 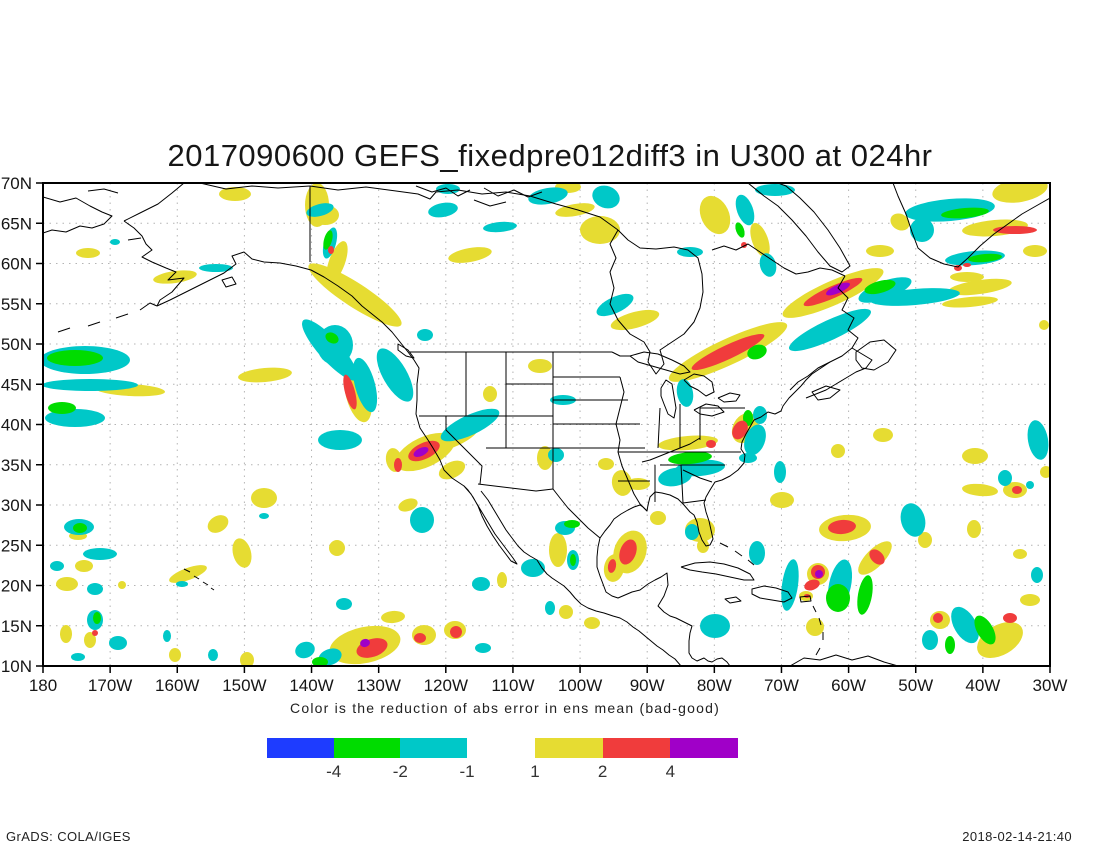 I want to click on lon-tick-label: 50W, so click(x=915, y=685).